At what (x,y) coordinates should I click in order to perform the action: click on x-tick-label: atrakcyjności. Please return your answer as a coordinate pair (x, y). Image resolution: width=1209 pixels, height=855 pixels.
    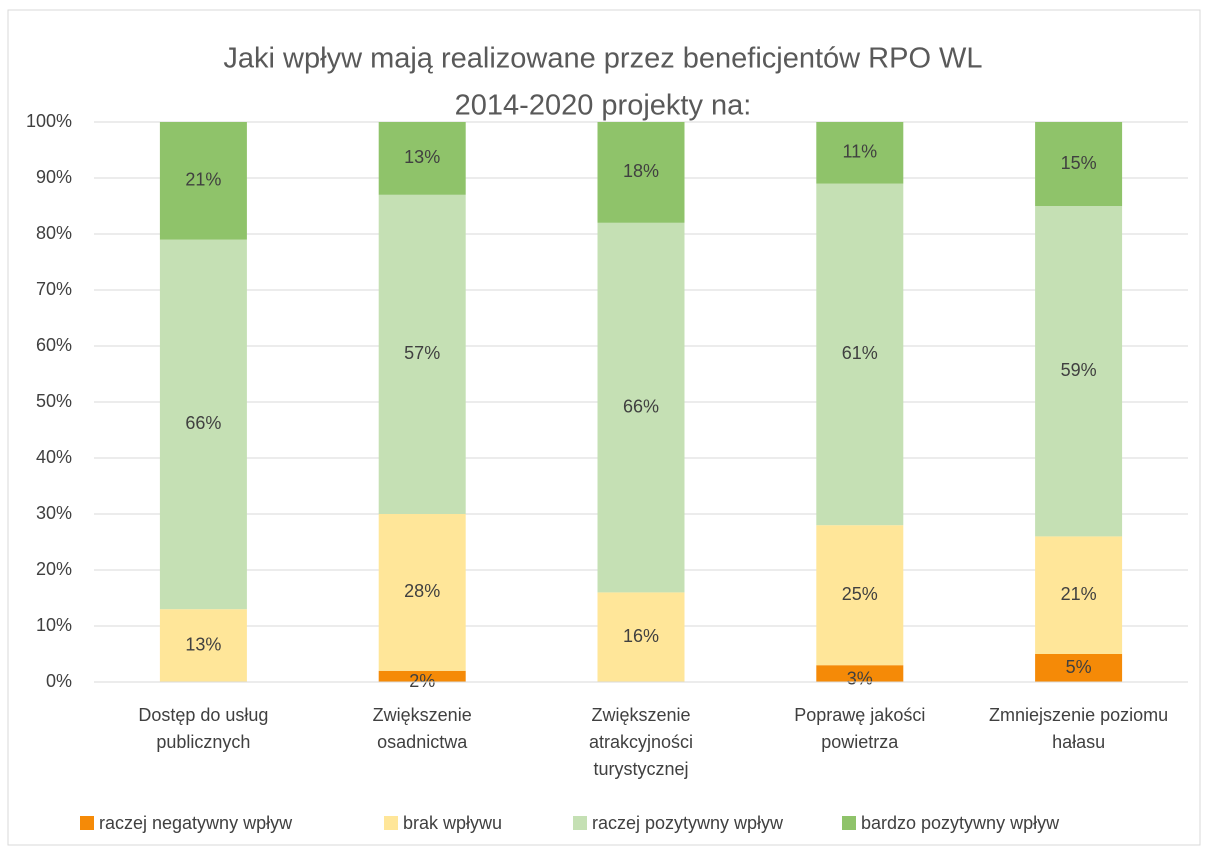
    Looking at the image, I should click on (641, 742).